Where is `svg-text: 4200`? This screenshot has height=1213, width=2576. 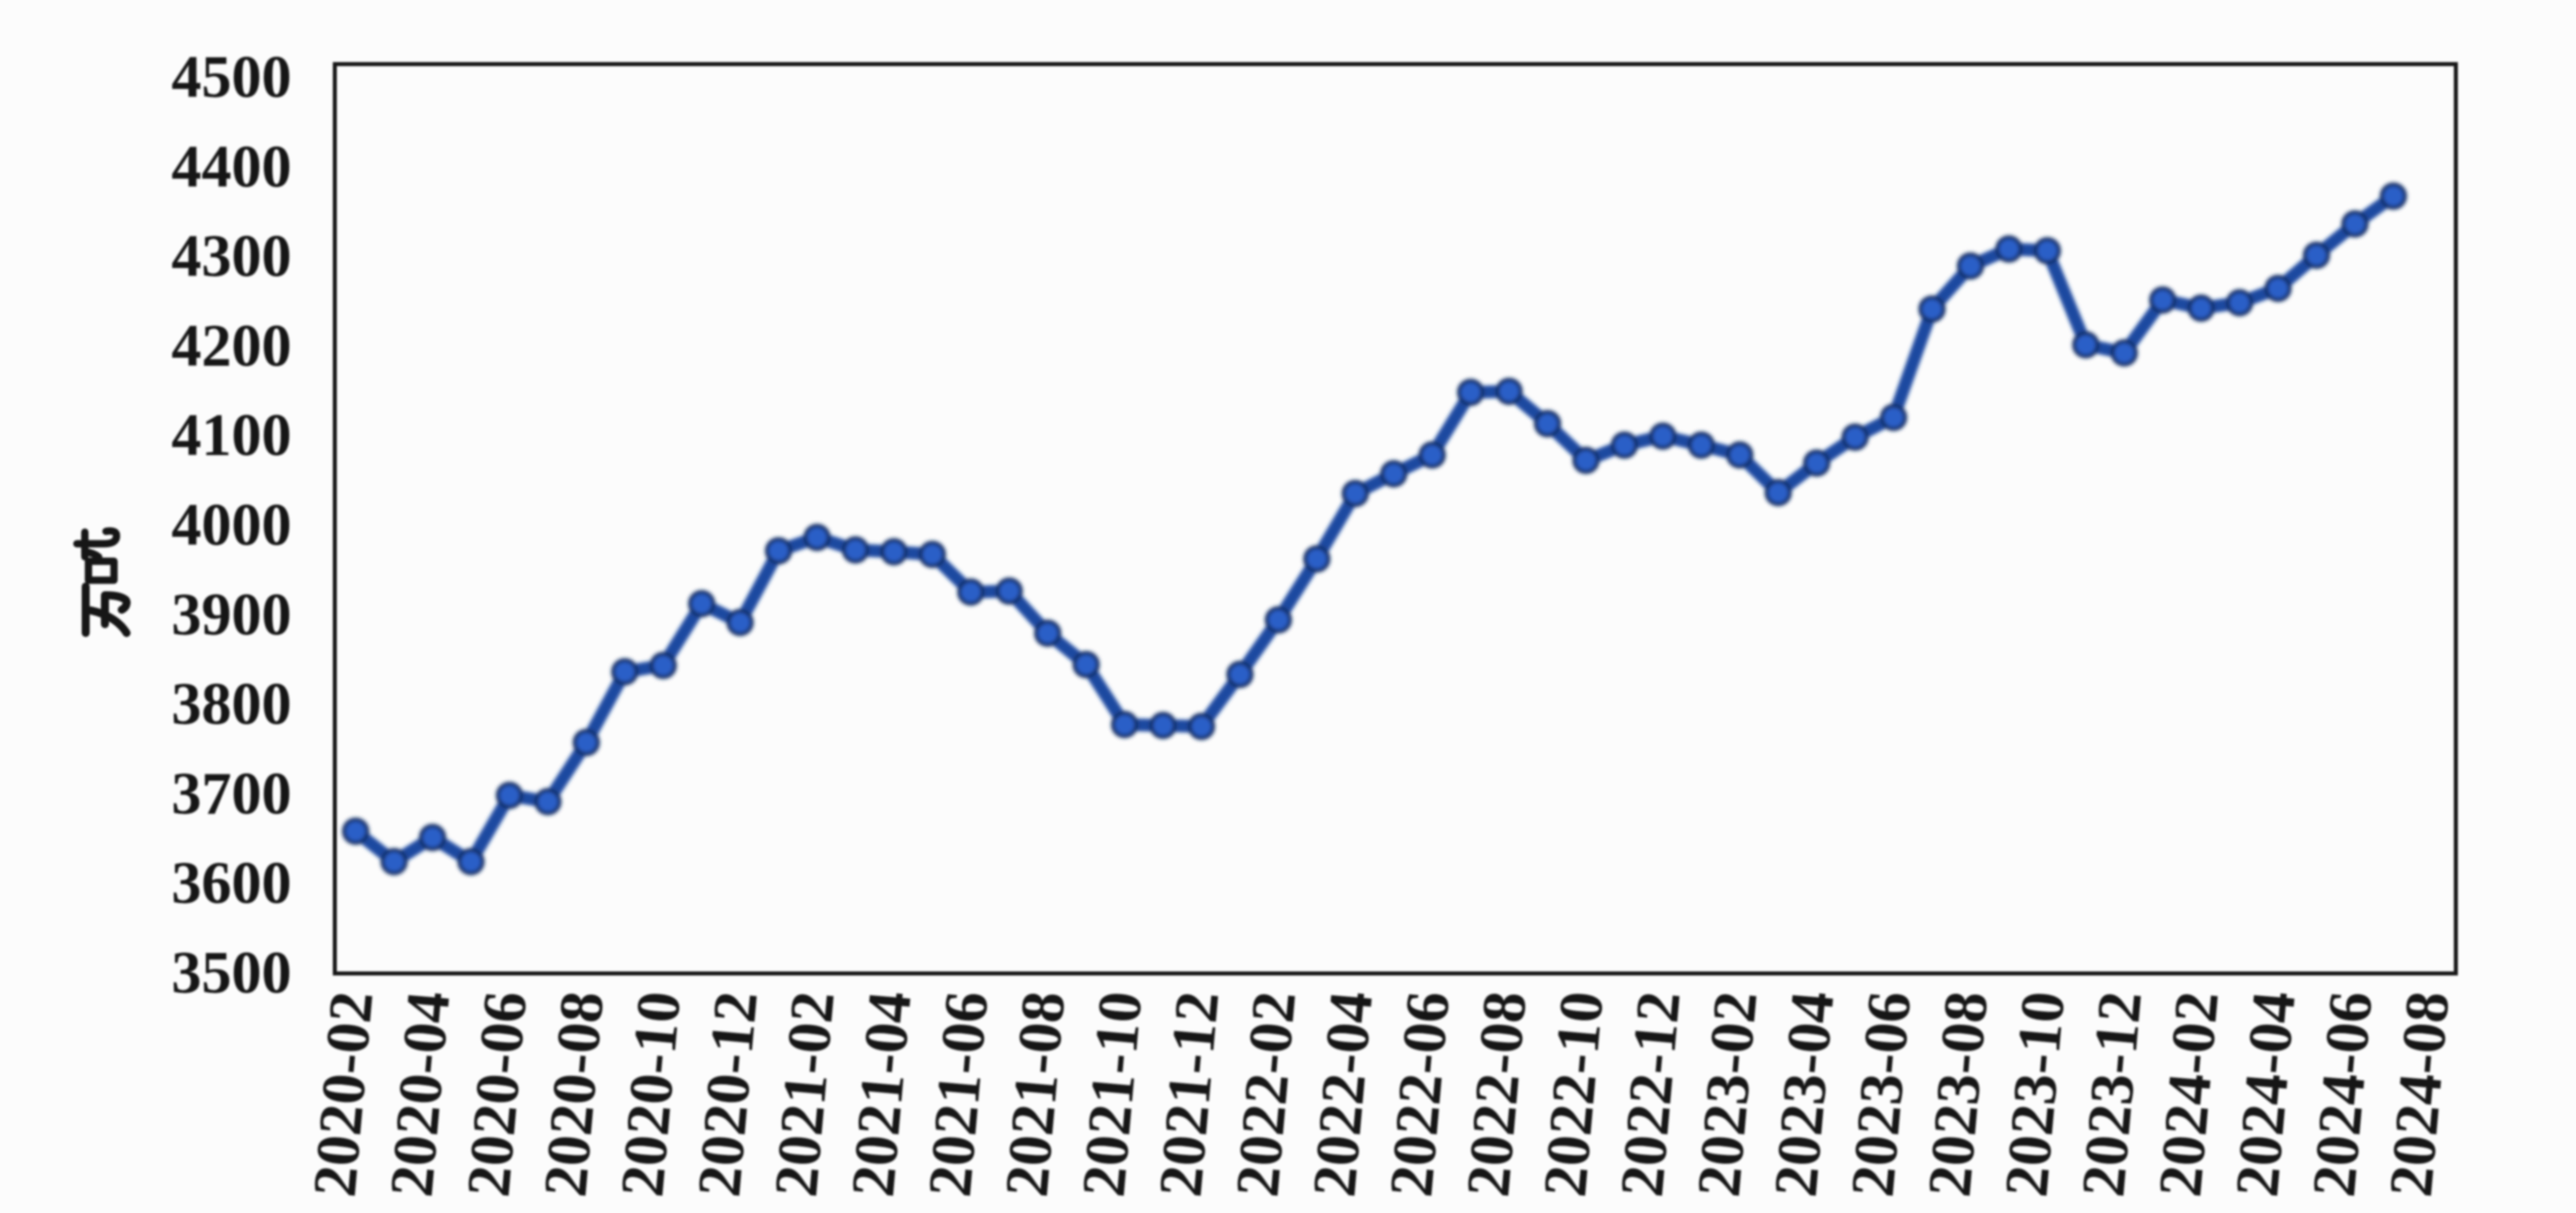 svg-text: 4200 is located at coordinates (231, 346).